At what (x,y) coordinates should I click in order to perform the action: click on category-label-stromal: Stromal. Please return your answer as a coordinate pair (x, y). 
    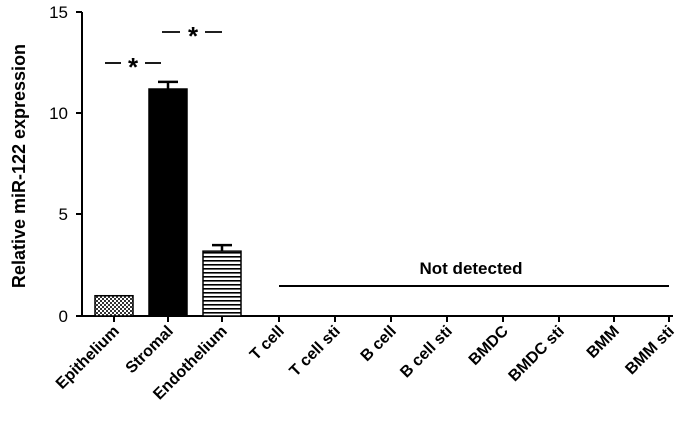
    Looking at the image, I should click on (150, 350).